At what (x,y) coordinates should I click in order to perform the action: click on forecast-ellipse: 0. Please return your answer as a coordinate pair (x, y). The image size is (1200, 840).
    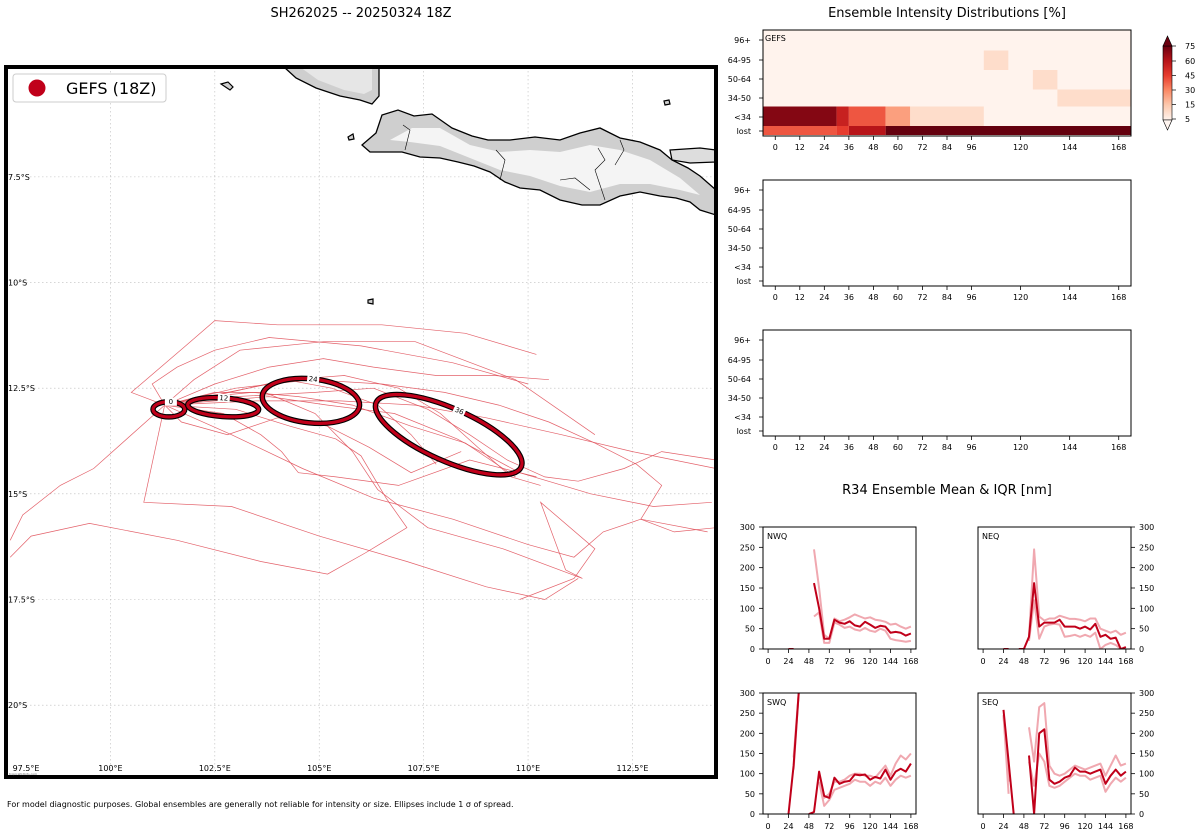
    Looking at the image, I should click on (169, 408).